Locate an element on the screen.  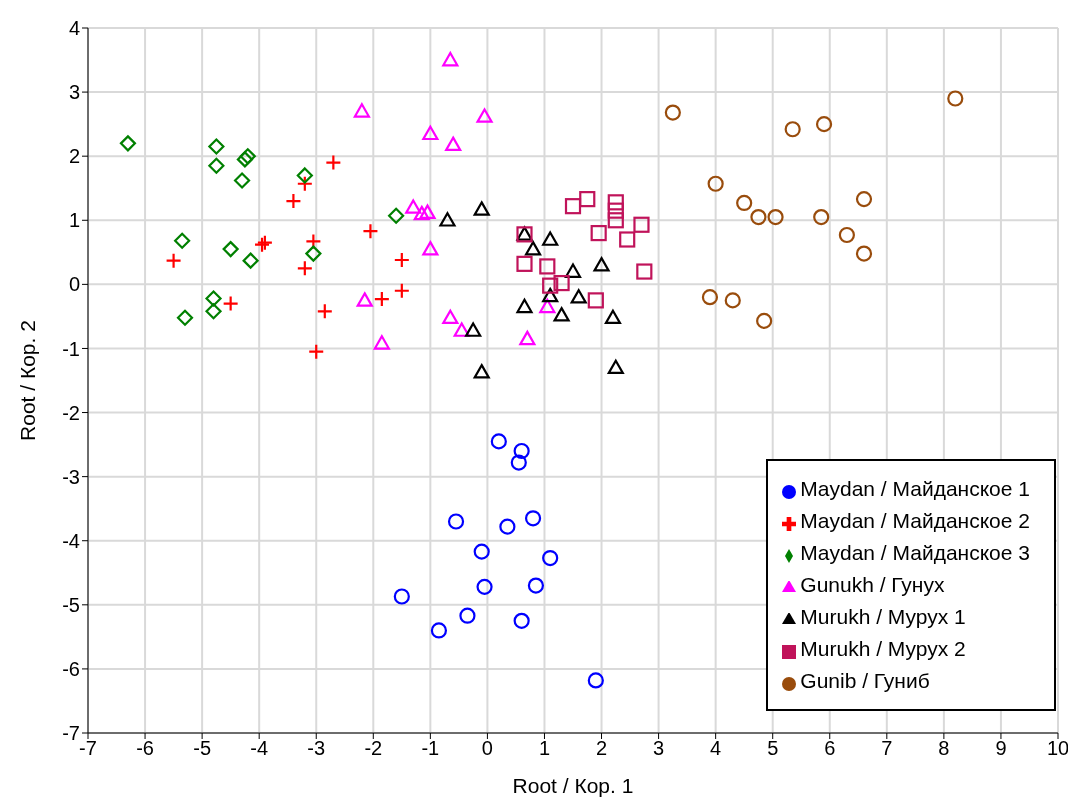
y-tick-label: -4 is located at coordinates (71, 540).